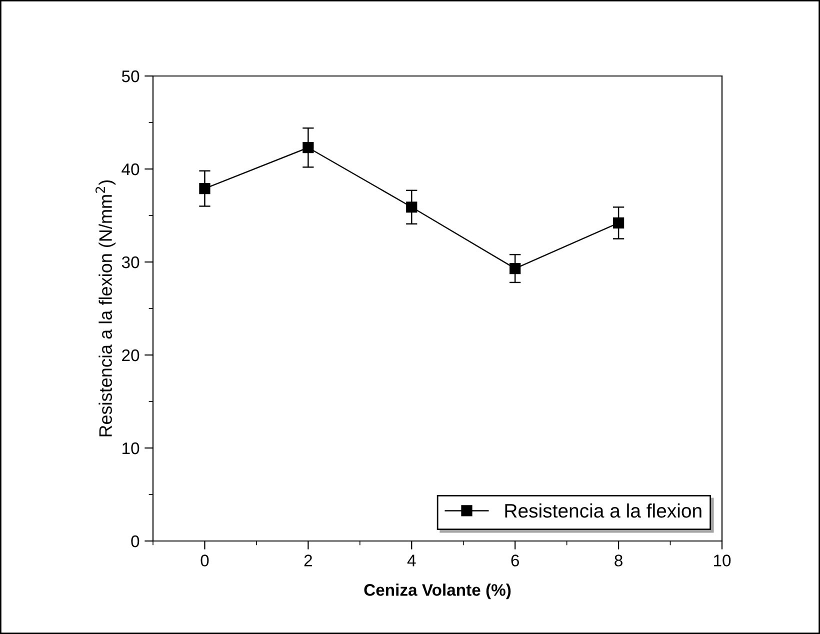 The image size is (820, 634). What do you see at coordinates (131, 169) in the screenshot?
I see `y-tick-label: 40` at bounding box center [131, 169].